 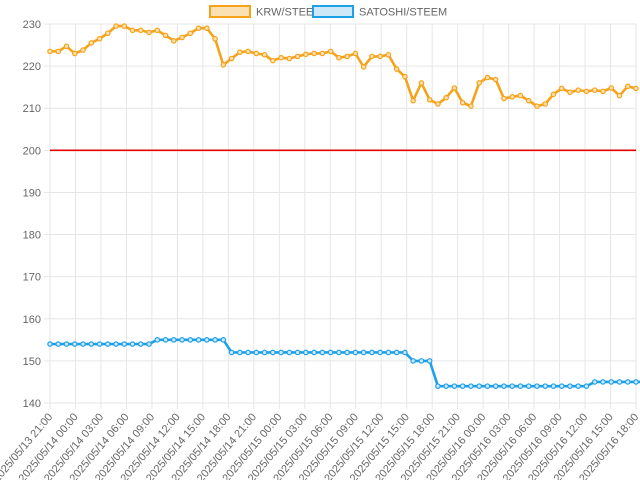 What do you see at coordinates (32, 404) in the screenshot?
I see `y-tick-label: 140` at bounding box center [32, 404].